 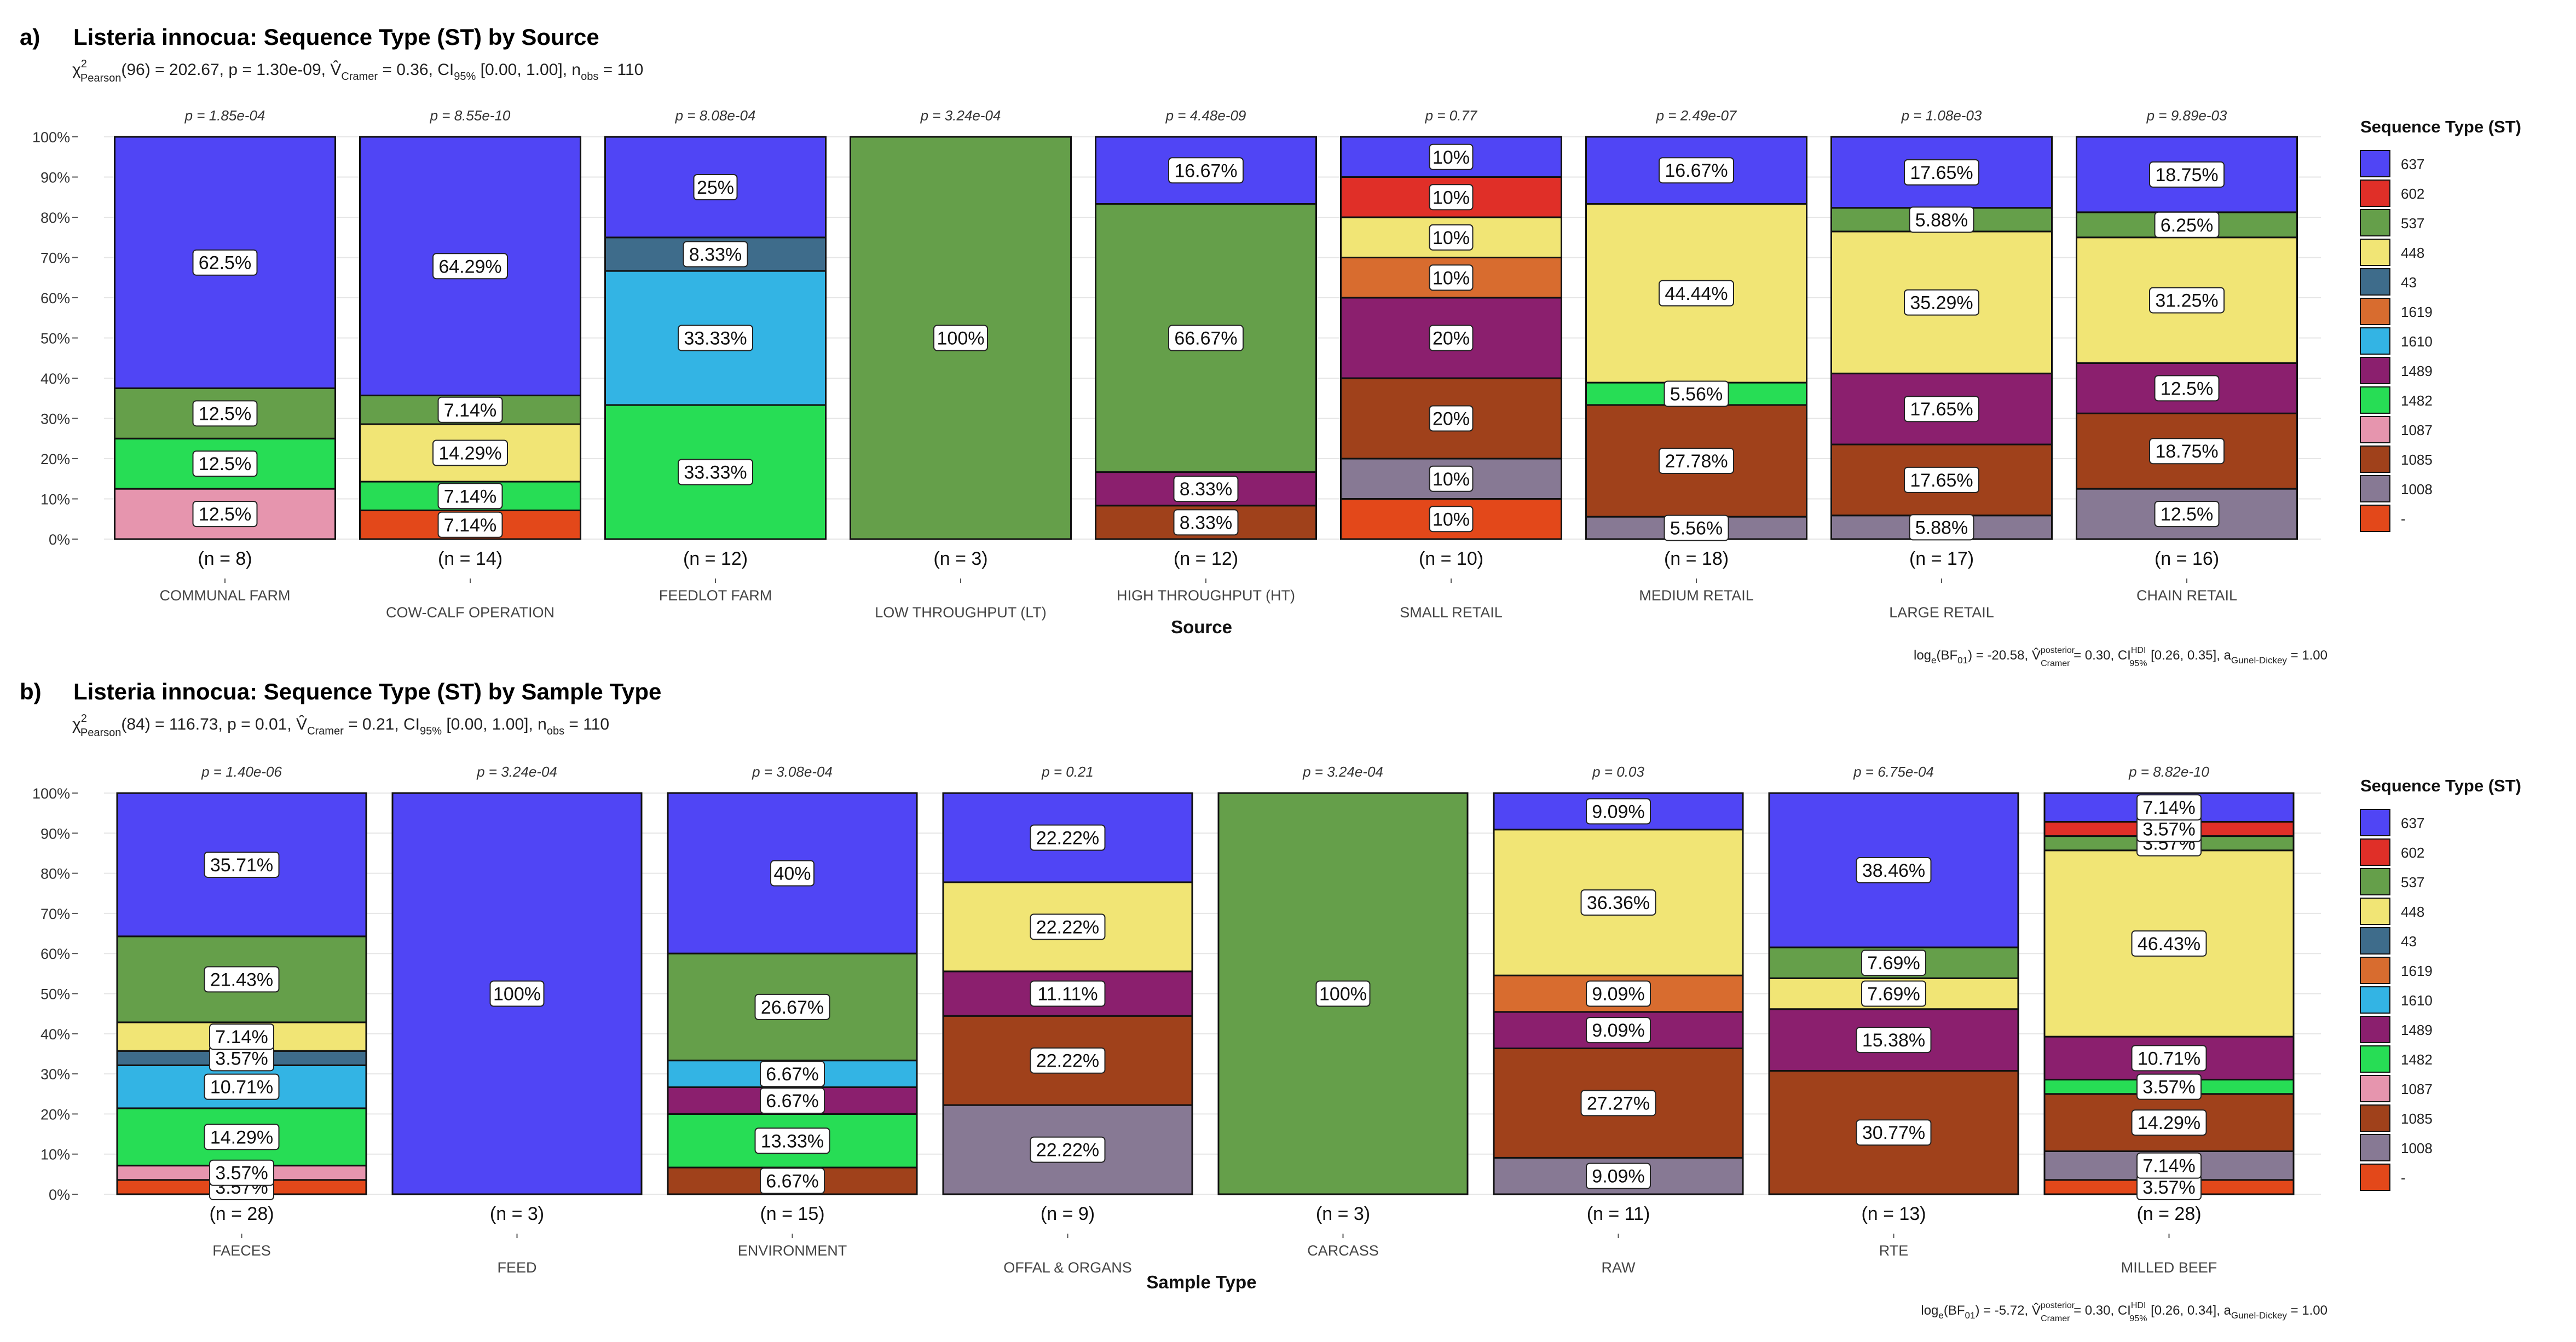 What do you see at coordinates (792, 874) in the screenshot?
I see `data-label: 40%` at bounding box center [792, 874].